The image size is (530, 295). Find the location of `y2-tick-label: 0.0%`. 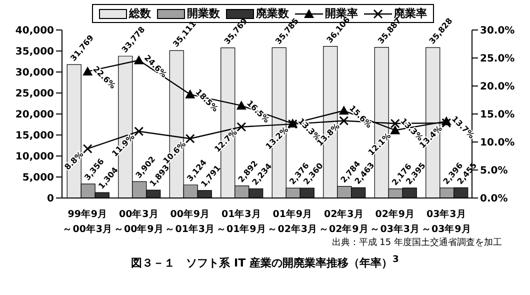

y2-tick-label: 0.0% is located at coordinates (494, 199).